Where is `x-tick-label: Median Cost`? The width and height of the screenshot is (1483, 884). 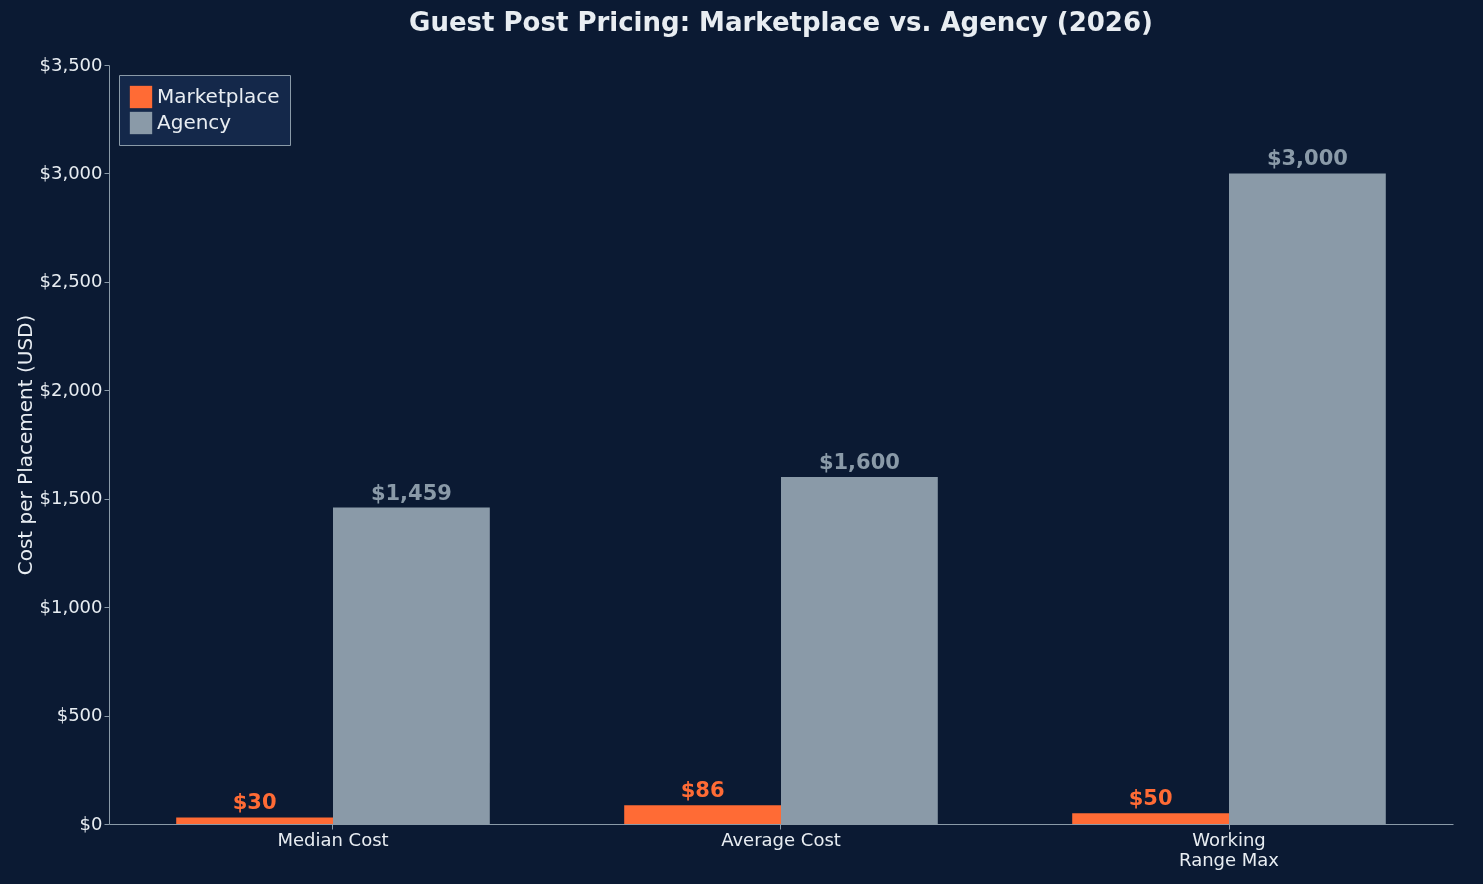 x-tick-label: Median Cost is located at coordinates (333, 839).